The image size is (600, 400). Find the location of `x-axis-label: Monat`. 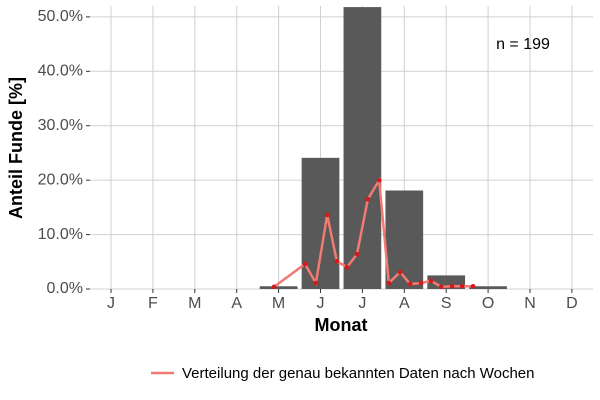

x-axis-label: Monat is located at coordinates (341, 325).